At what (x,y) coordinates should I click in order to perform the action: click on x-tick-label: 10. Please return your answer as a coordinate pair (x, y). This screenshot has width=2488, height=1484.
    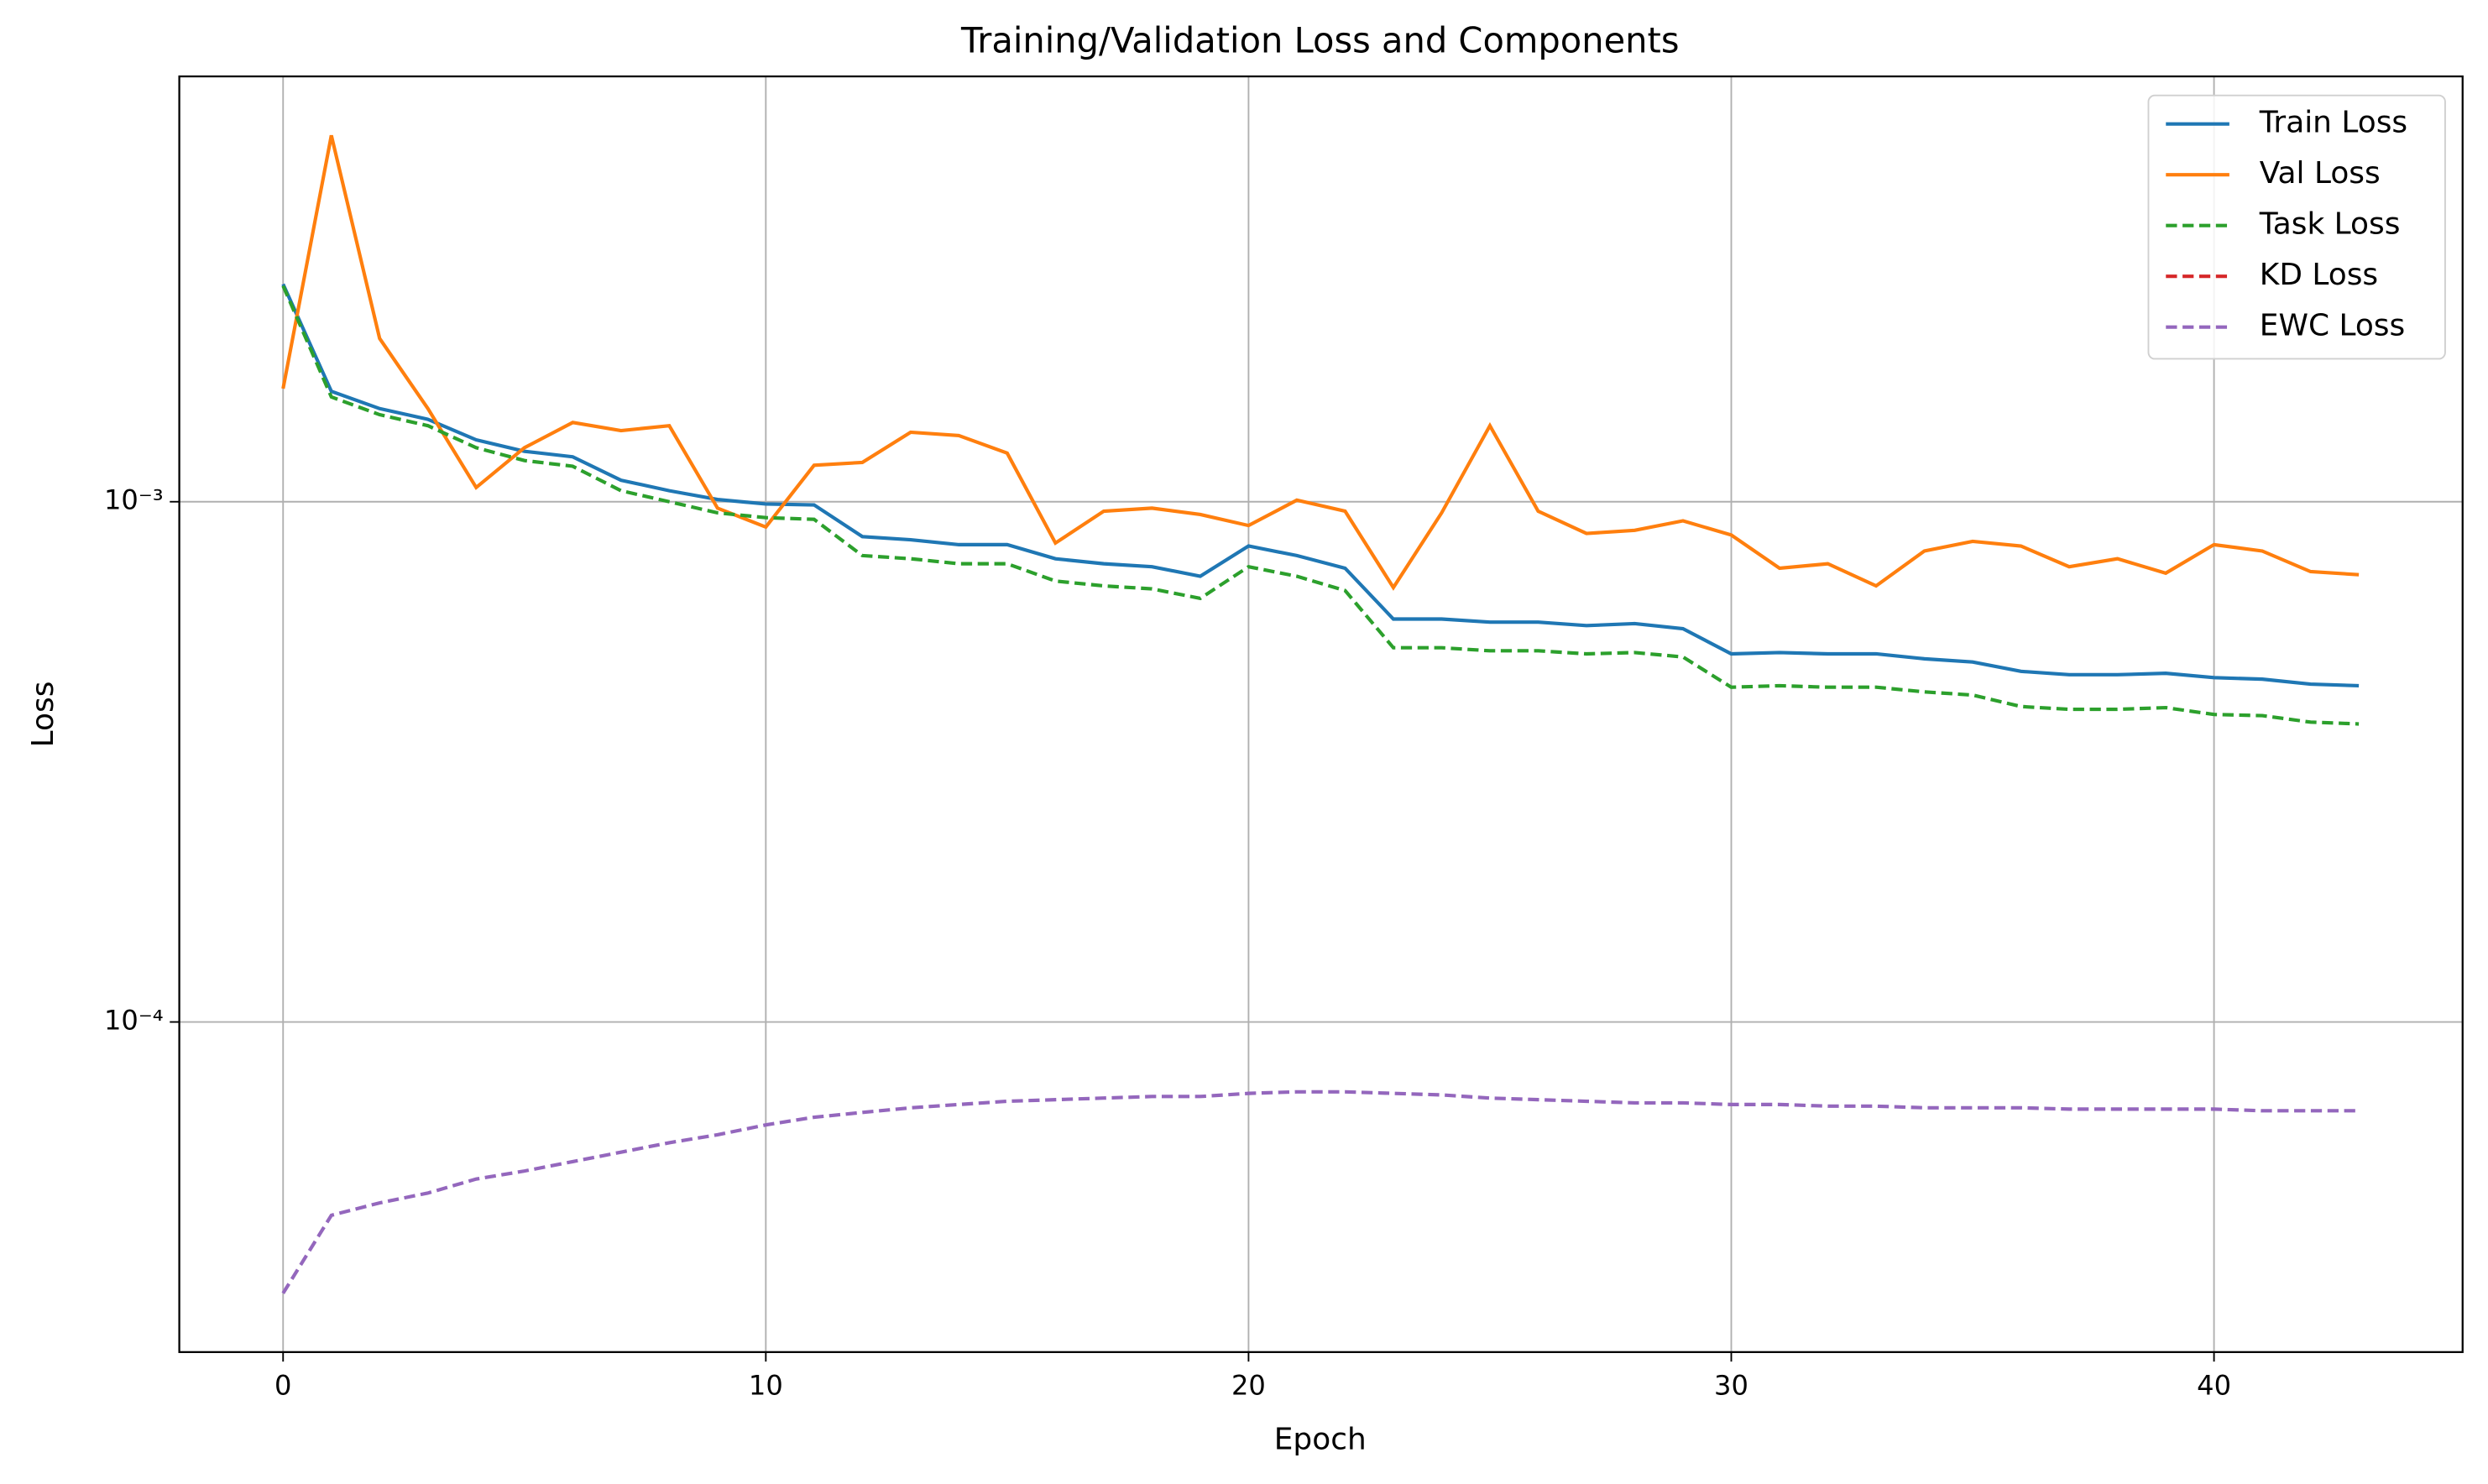
    Looking at the image, I should click on (766, 1385).